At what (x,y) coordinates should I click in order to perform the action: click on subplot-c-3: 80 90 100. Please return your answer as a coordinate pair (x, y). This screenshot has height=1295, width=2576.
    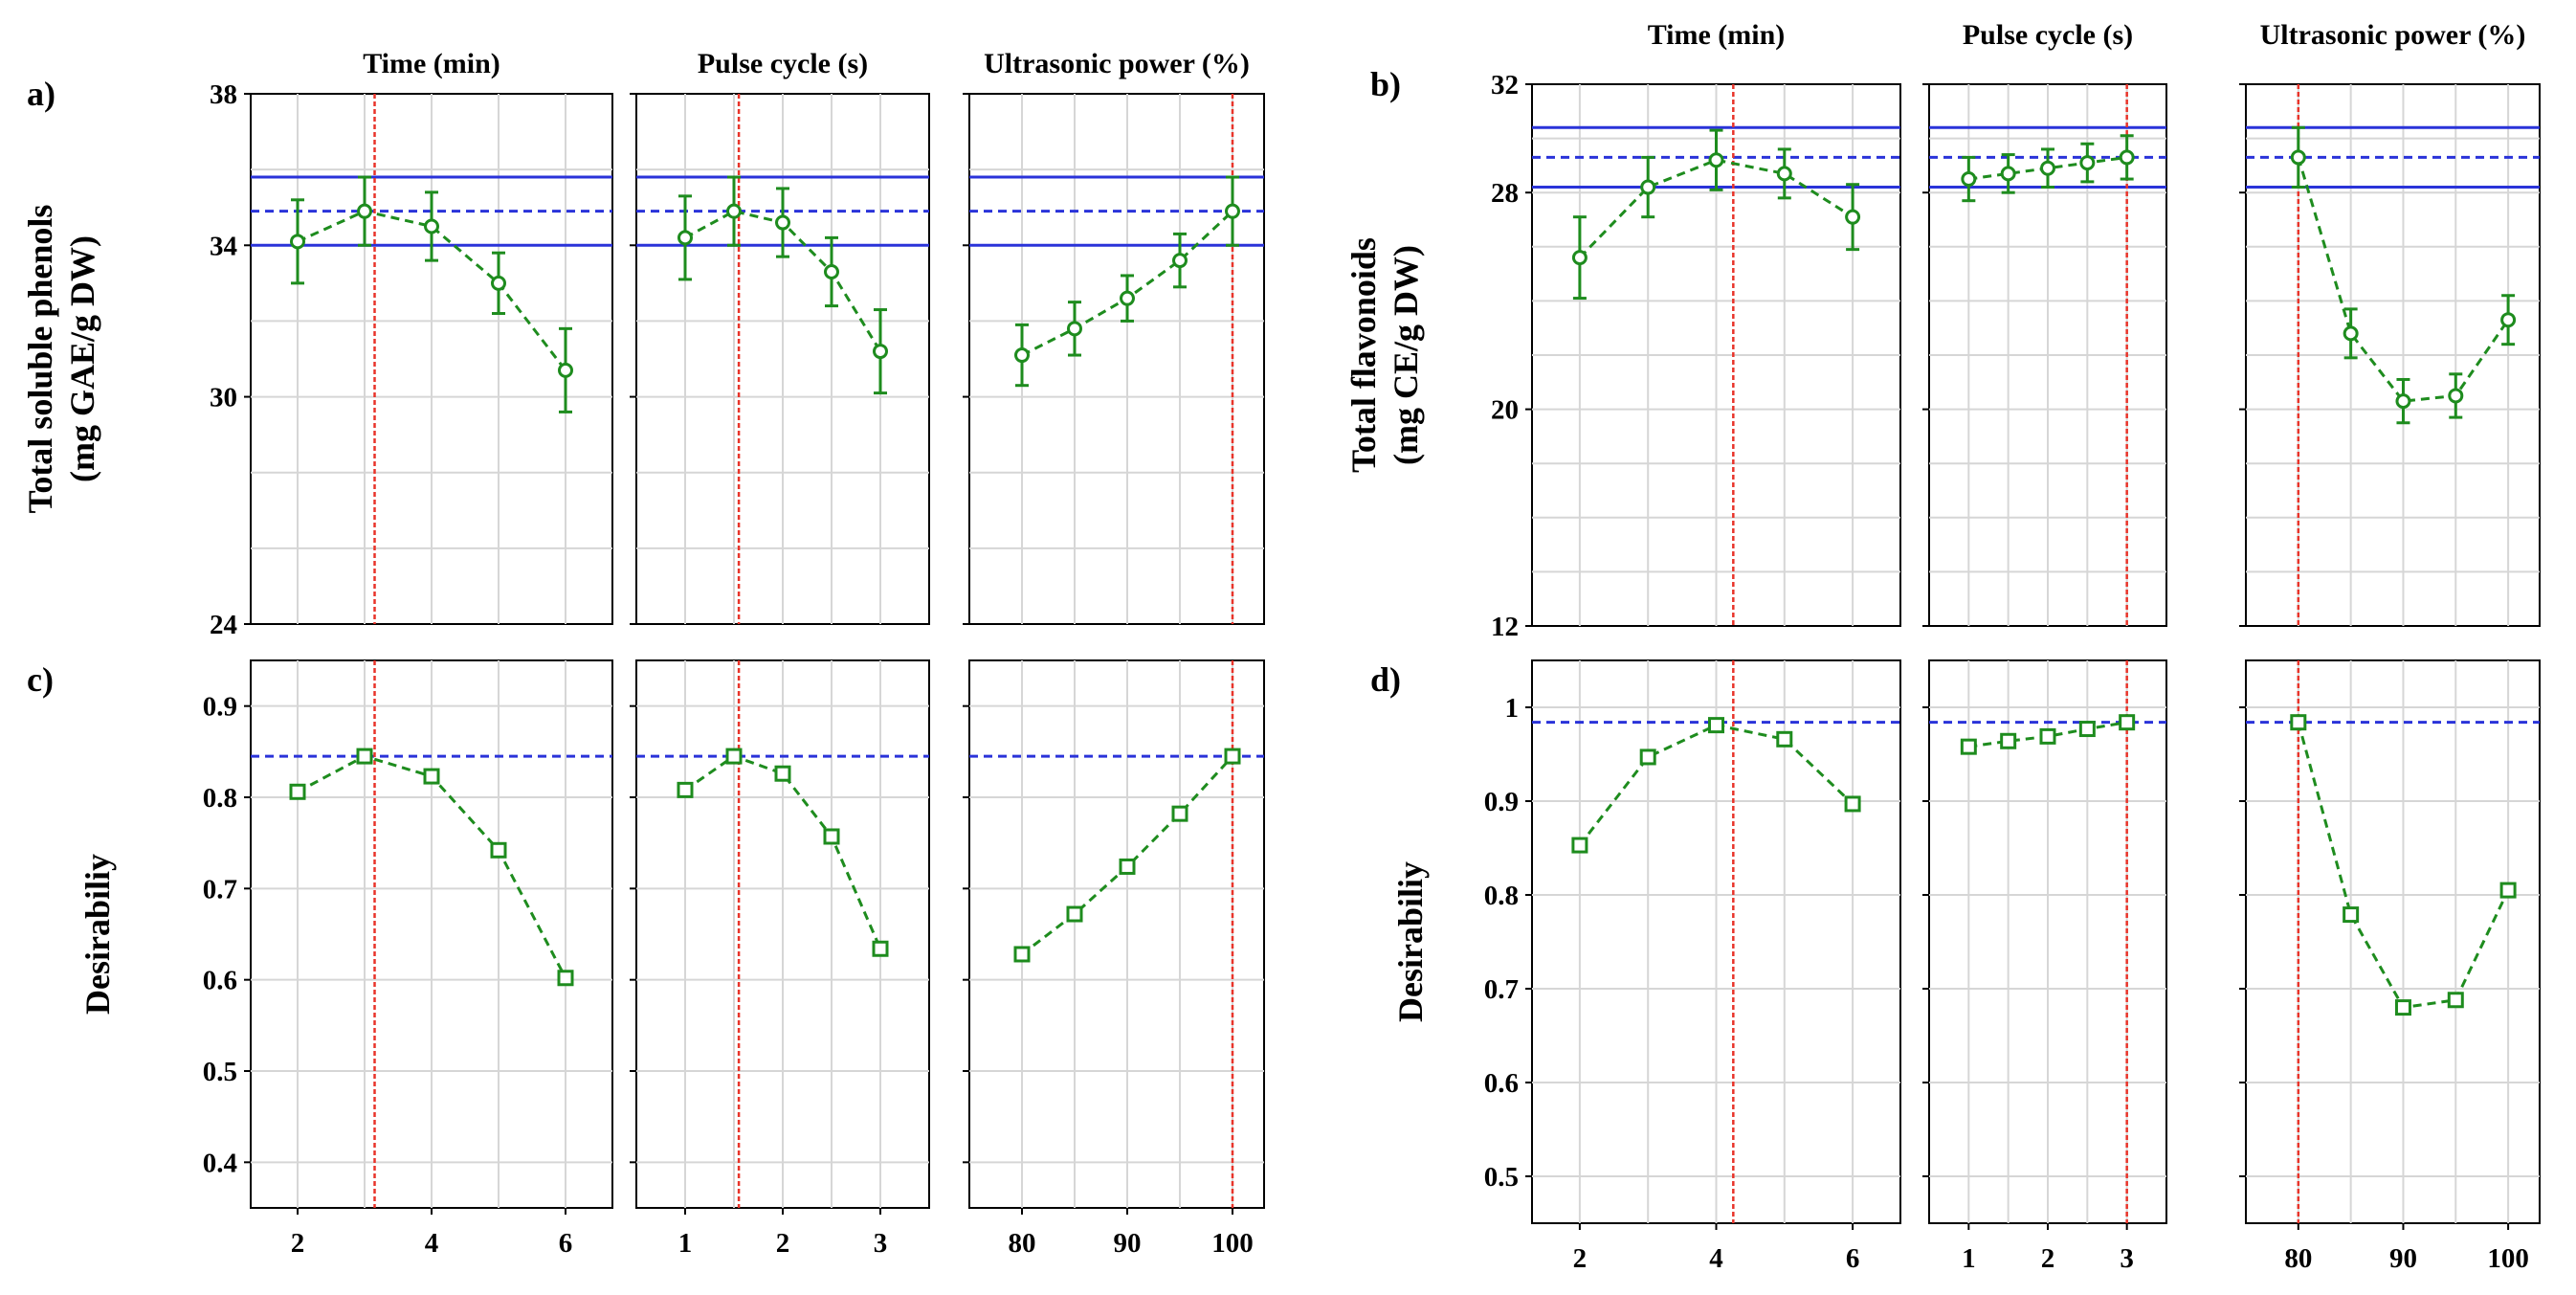
    Looking at the image, I should click on (1114, 959).